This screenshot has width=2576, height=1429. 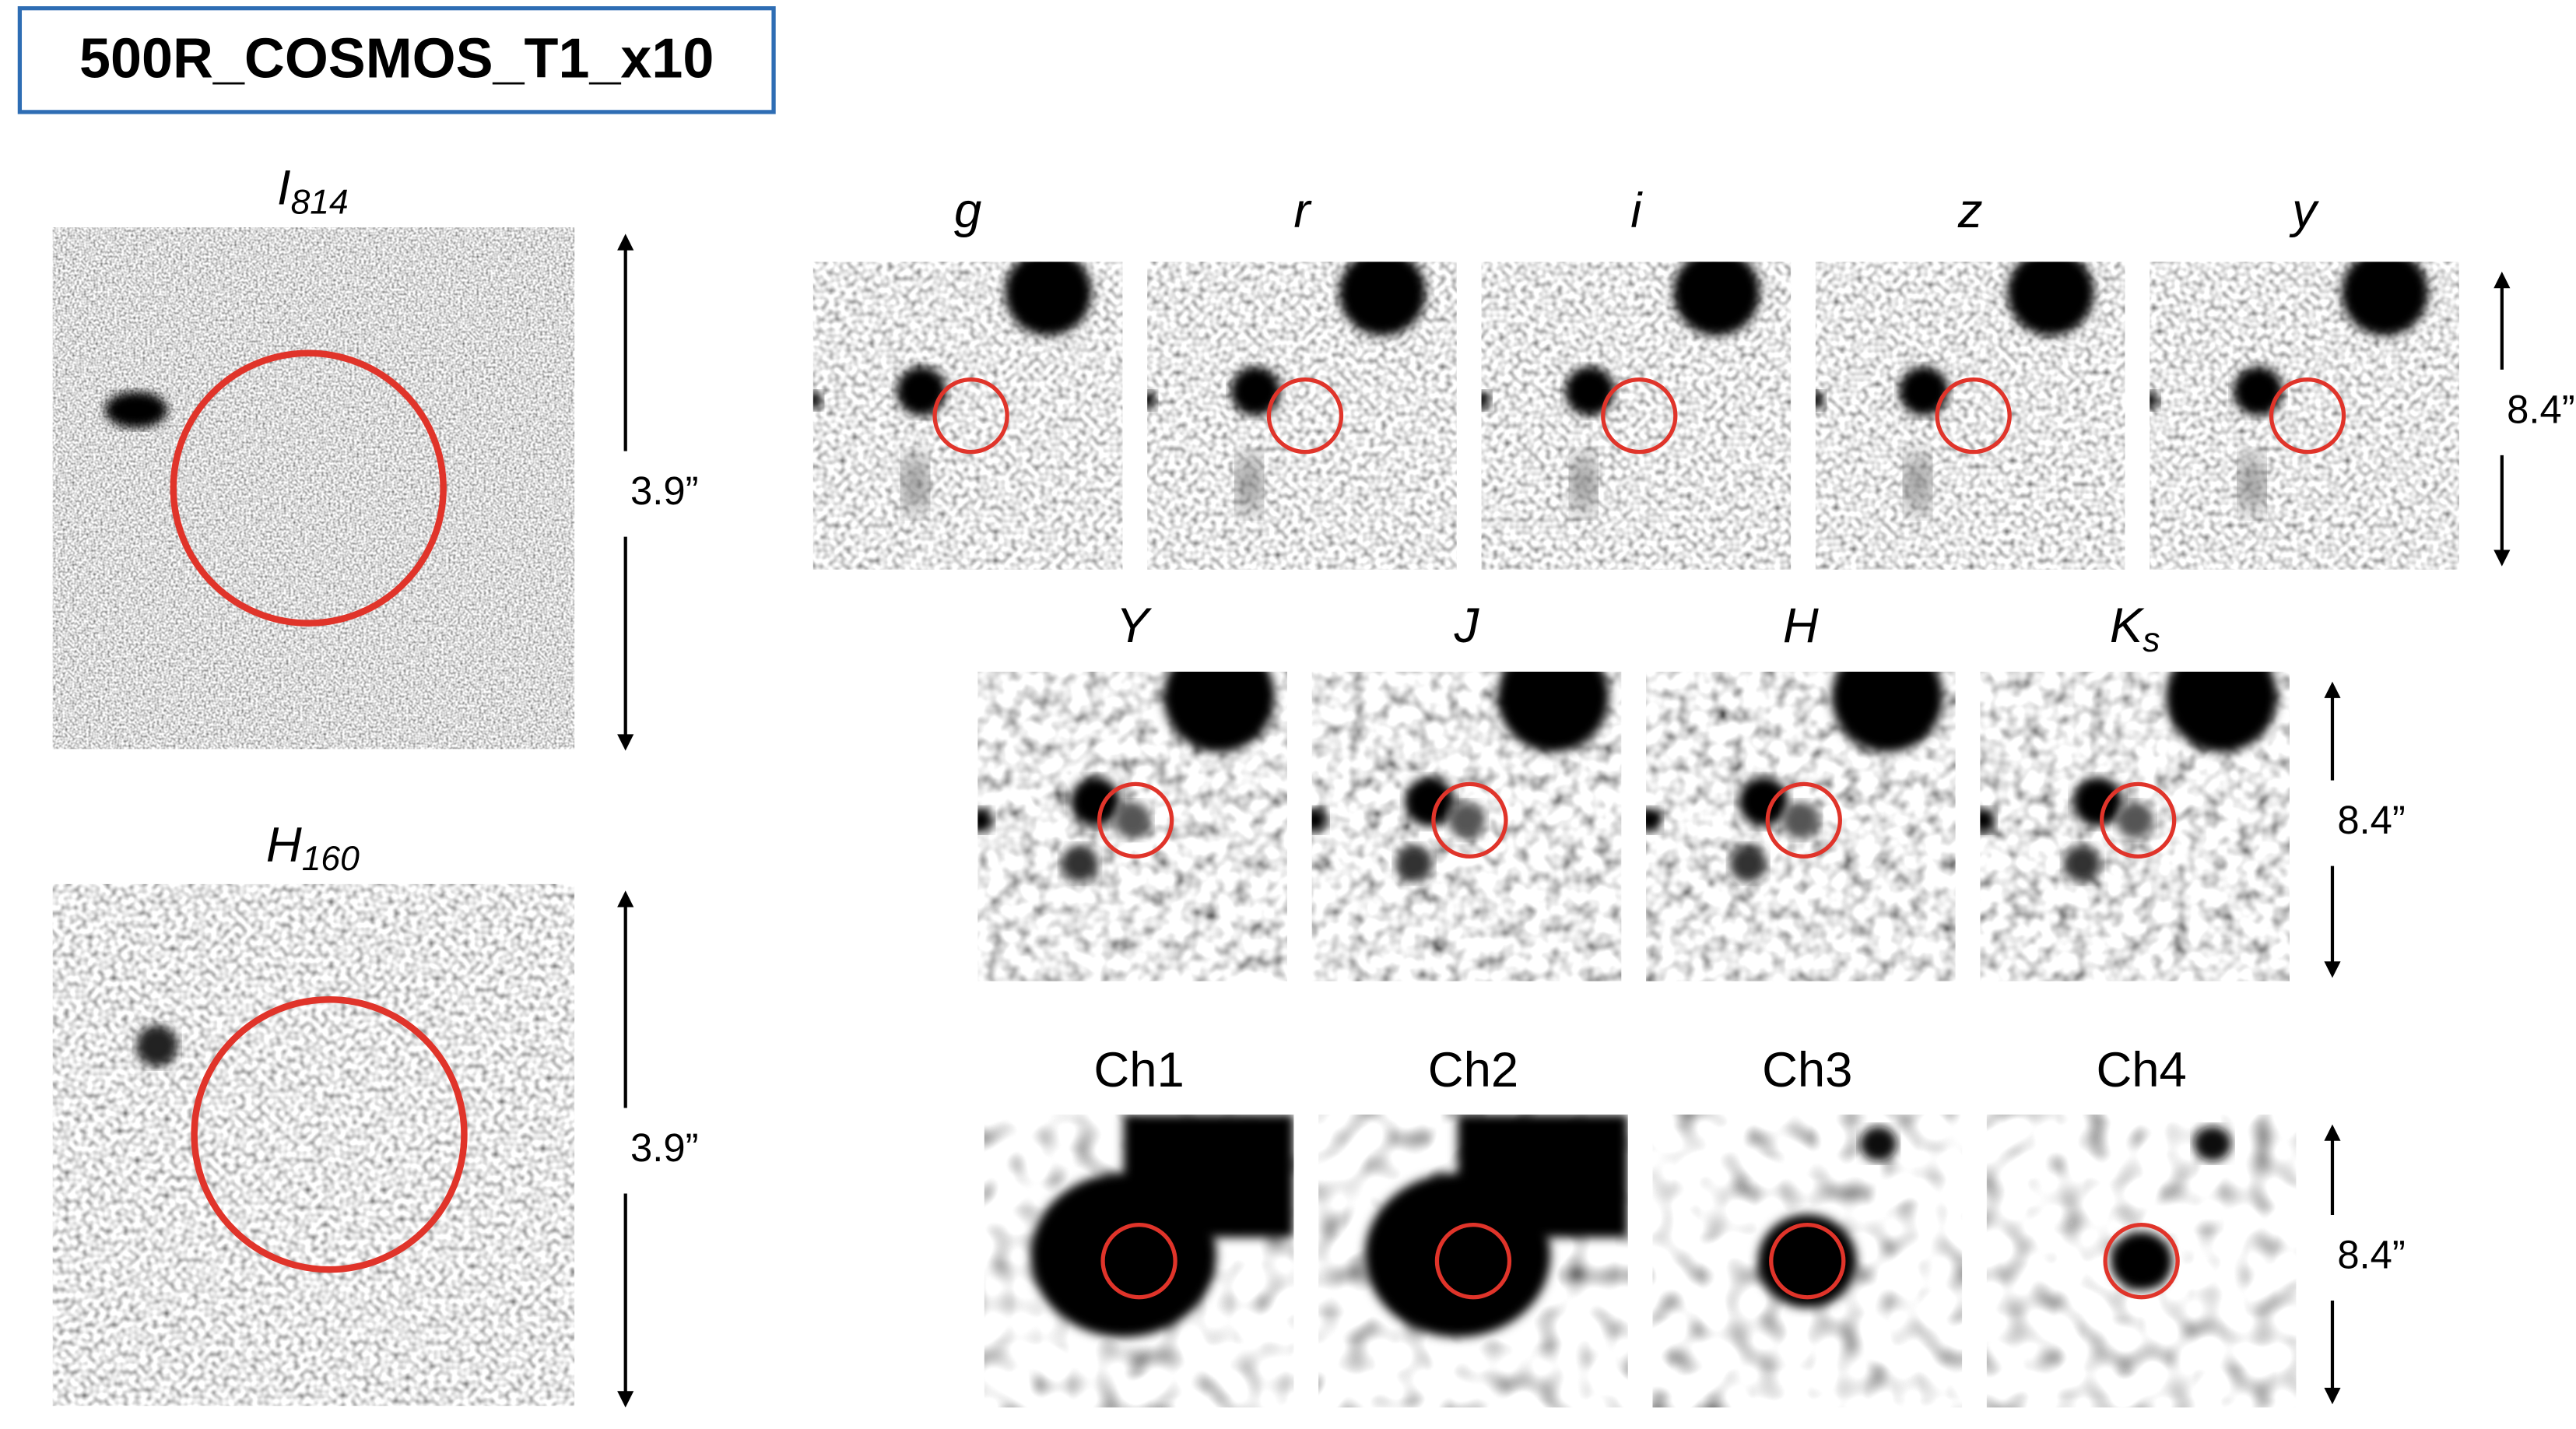 I want to click on band-label: g, so click(x=968, y=211).